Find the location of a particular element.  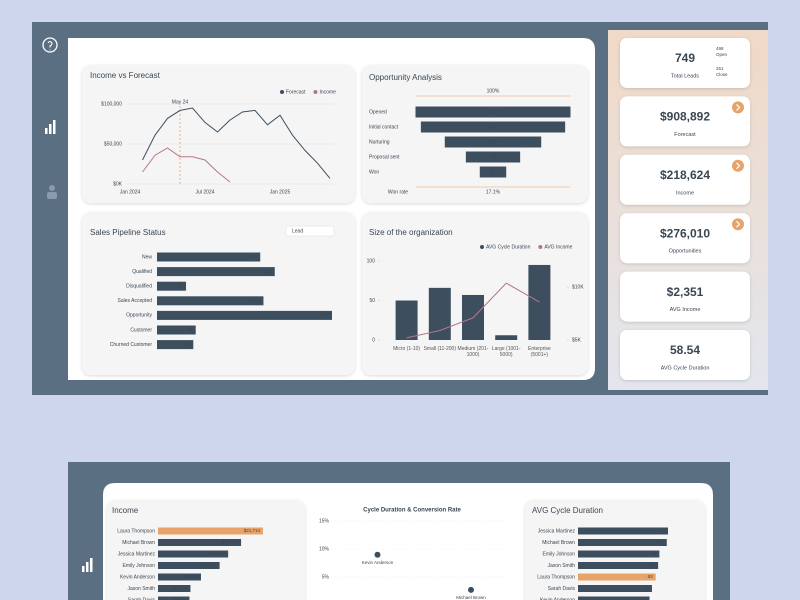

value-label: 146 is located at coordinates (268, 271).